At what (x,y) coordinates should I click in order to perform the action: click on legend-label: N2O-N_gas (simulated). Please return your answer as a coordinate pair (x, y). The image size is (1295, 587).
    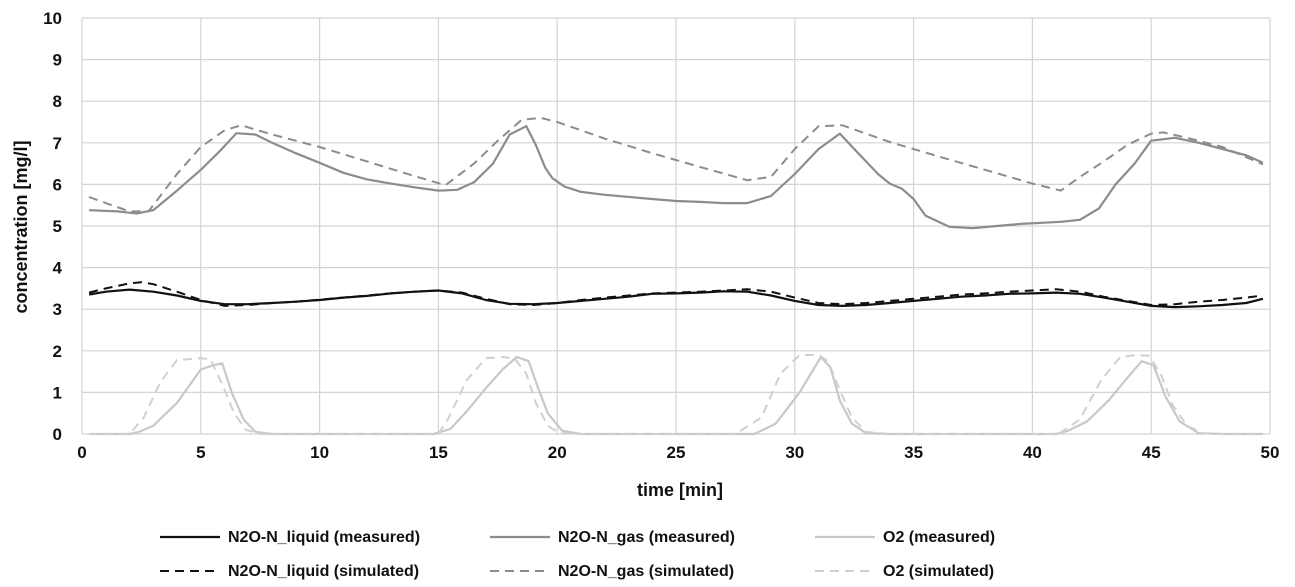
    Looking at the image, I should click on (646, 571).